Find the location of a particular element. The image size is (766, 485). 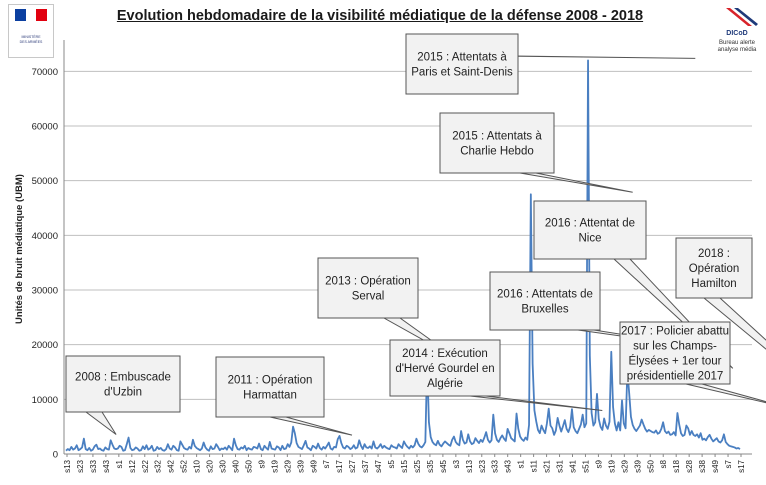

x-tick-label: s22 is located at coordinates (145, 465).